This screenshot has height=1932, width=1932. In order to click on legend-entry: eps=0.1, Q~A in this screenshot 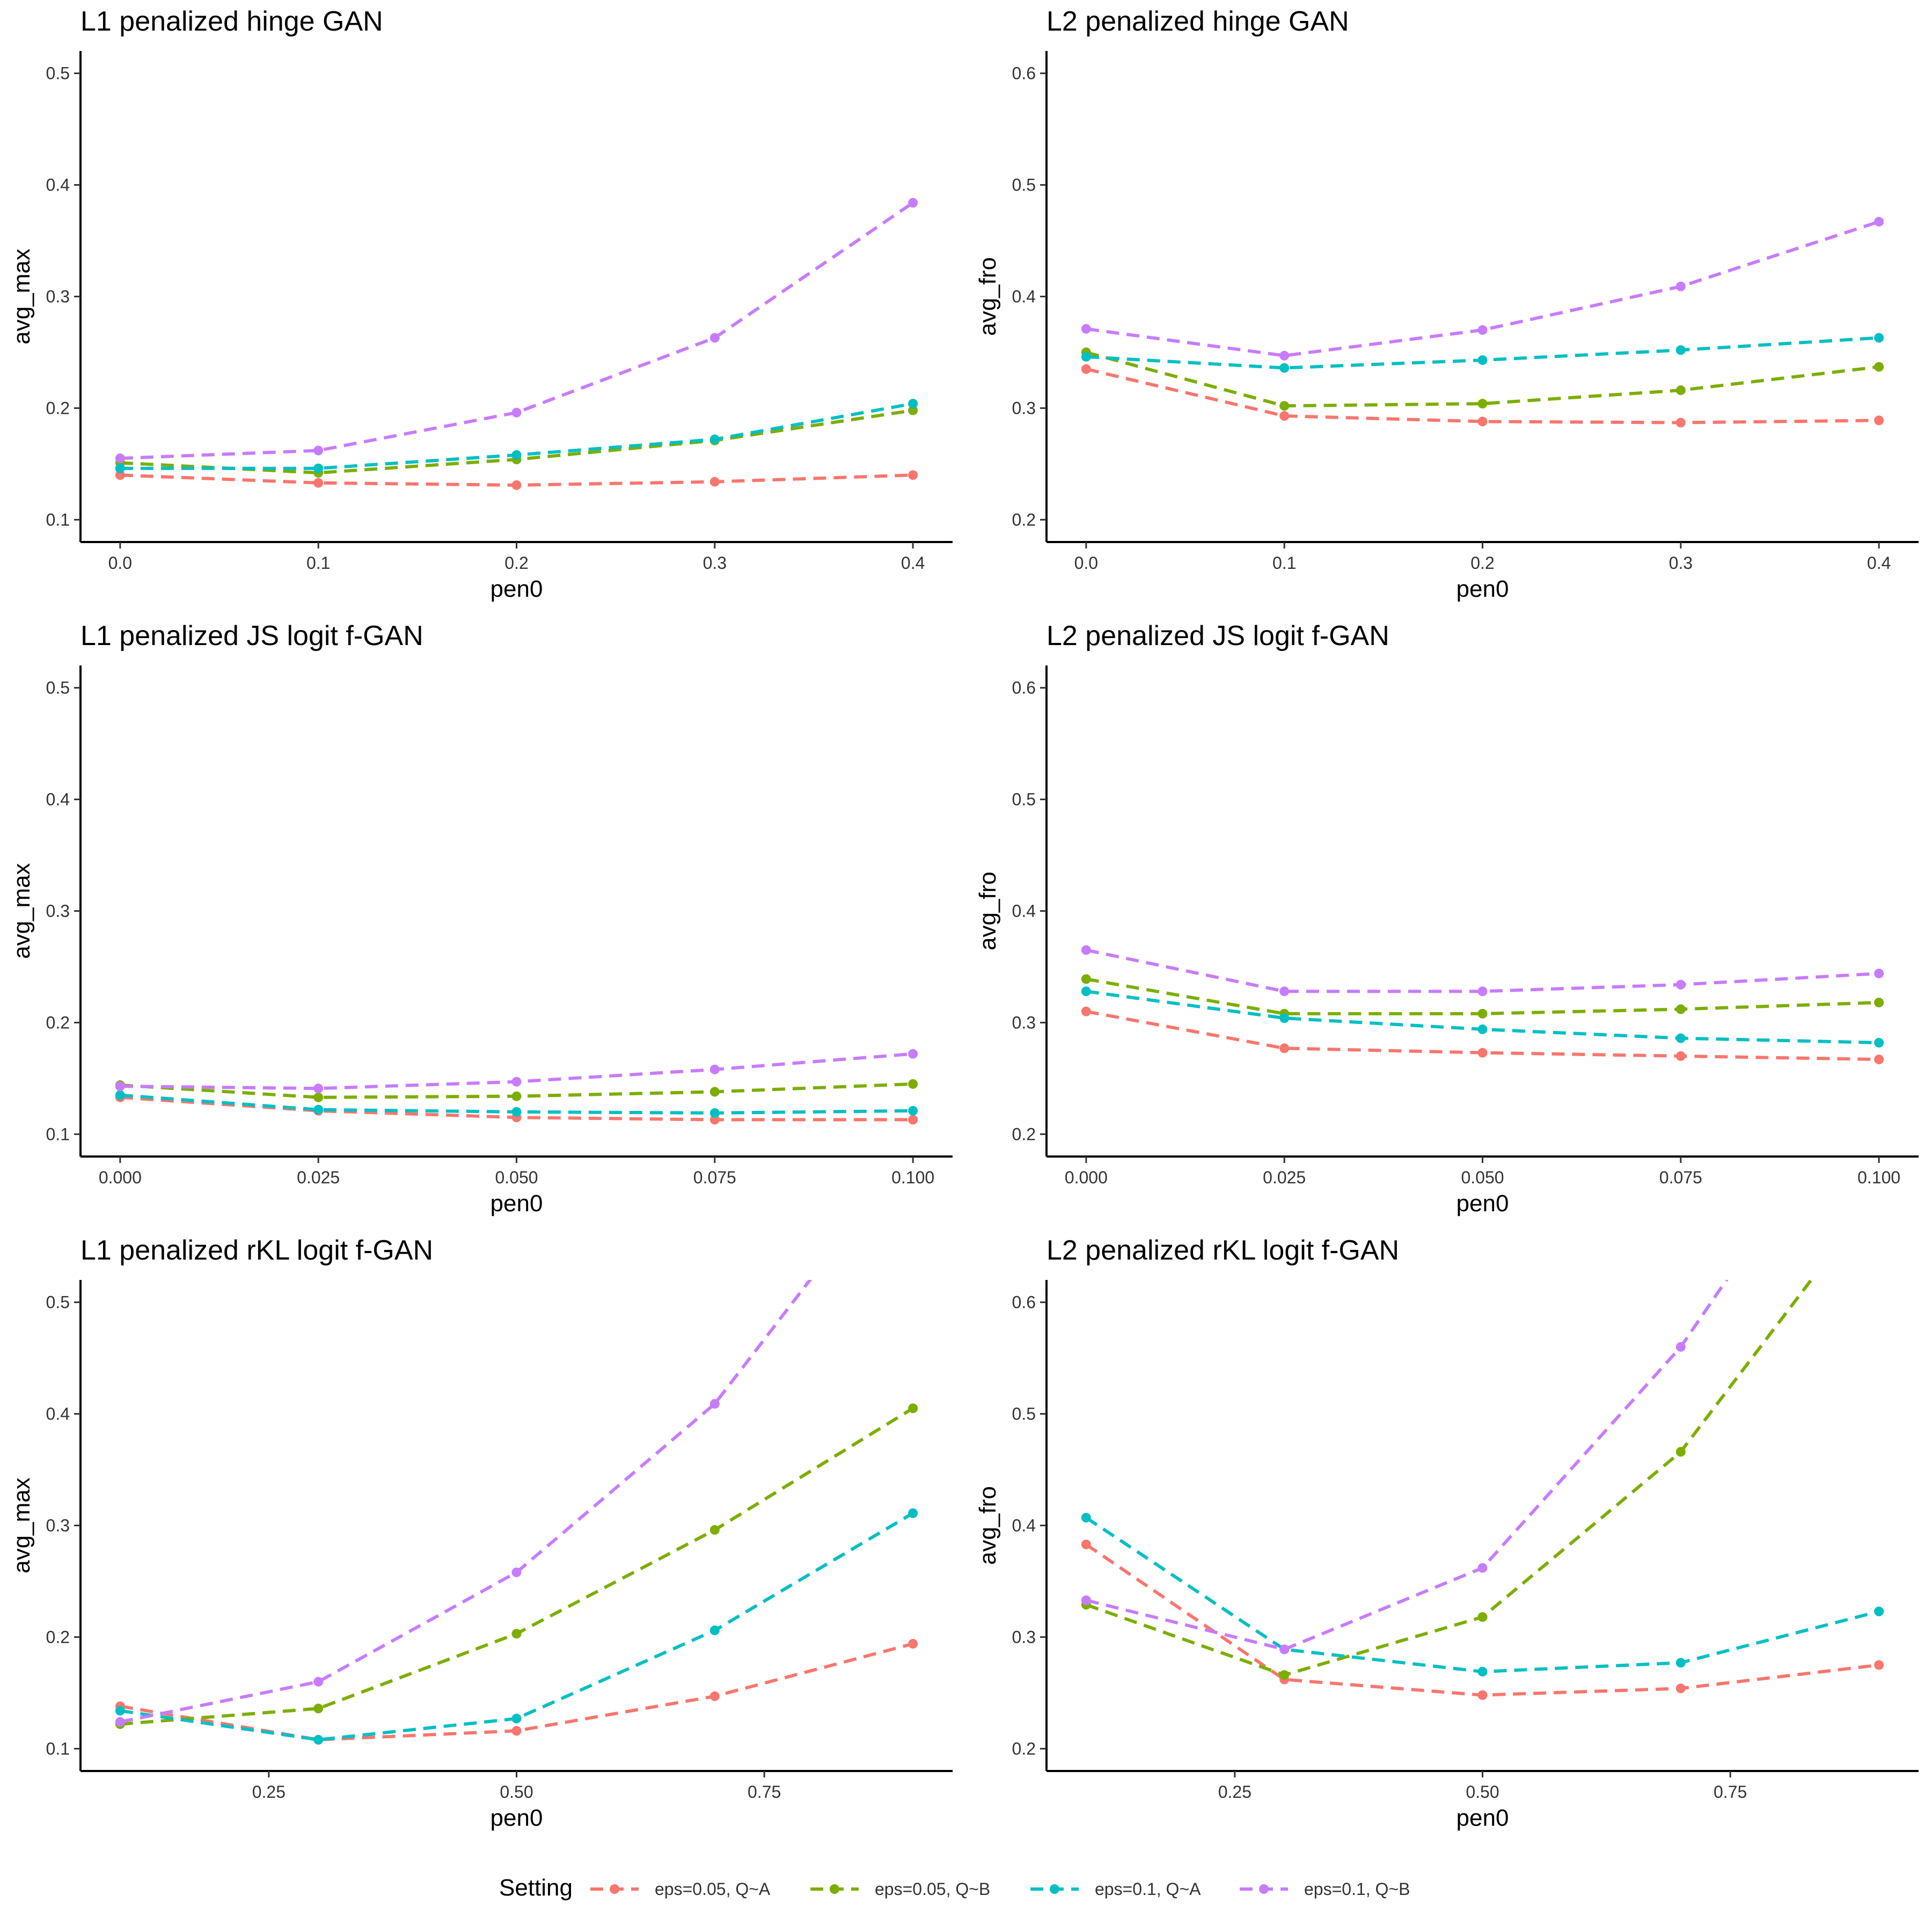, I will do `click(1115, 1889)`.